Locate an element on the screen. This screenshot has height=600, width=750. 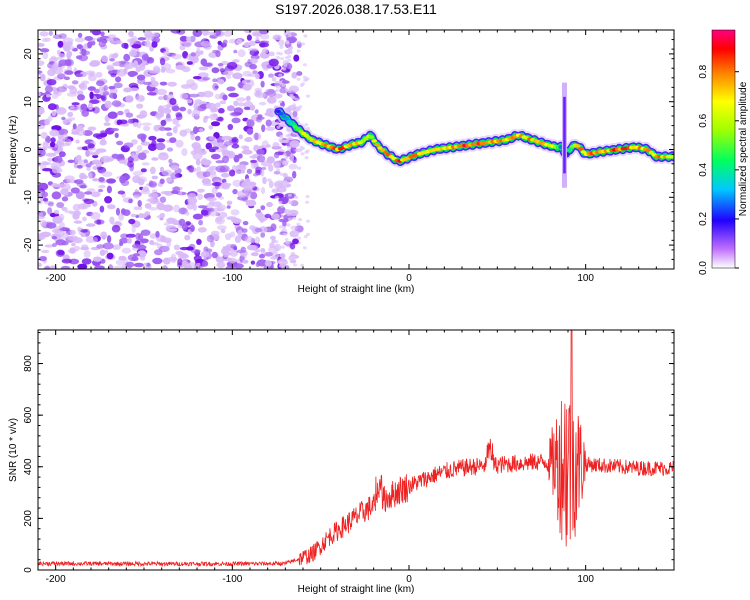
colorbar-ticks: 0.0 0.2 0.4 0.6 0.8 is located at coordinates (718, 169).